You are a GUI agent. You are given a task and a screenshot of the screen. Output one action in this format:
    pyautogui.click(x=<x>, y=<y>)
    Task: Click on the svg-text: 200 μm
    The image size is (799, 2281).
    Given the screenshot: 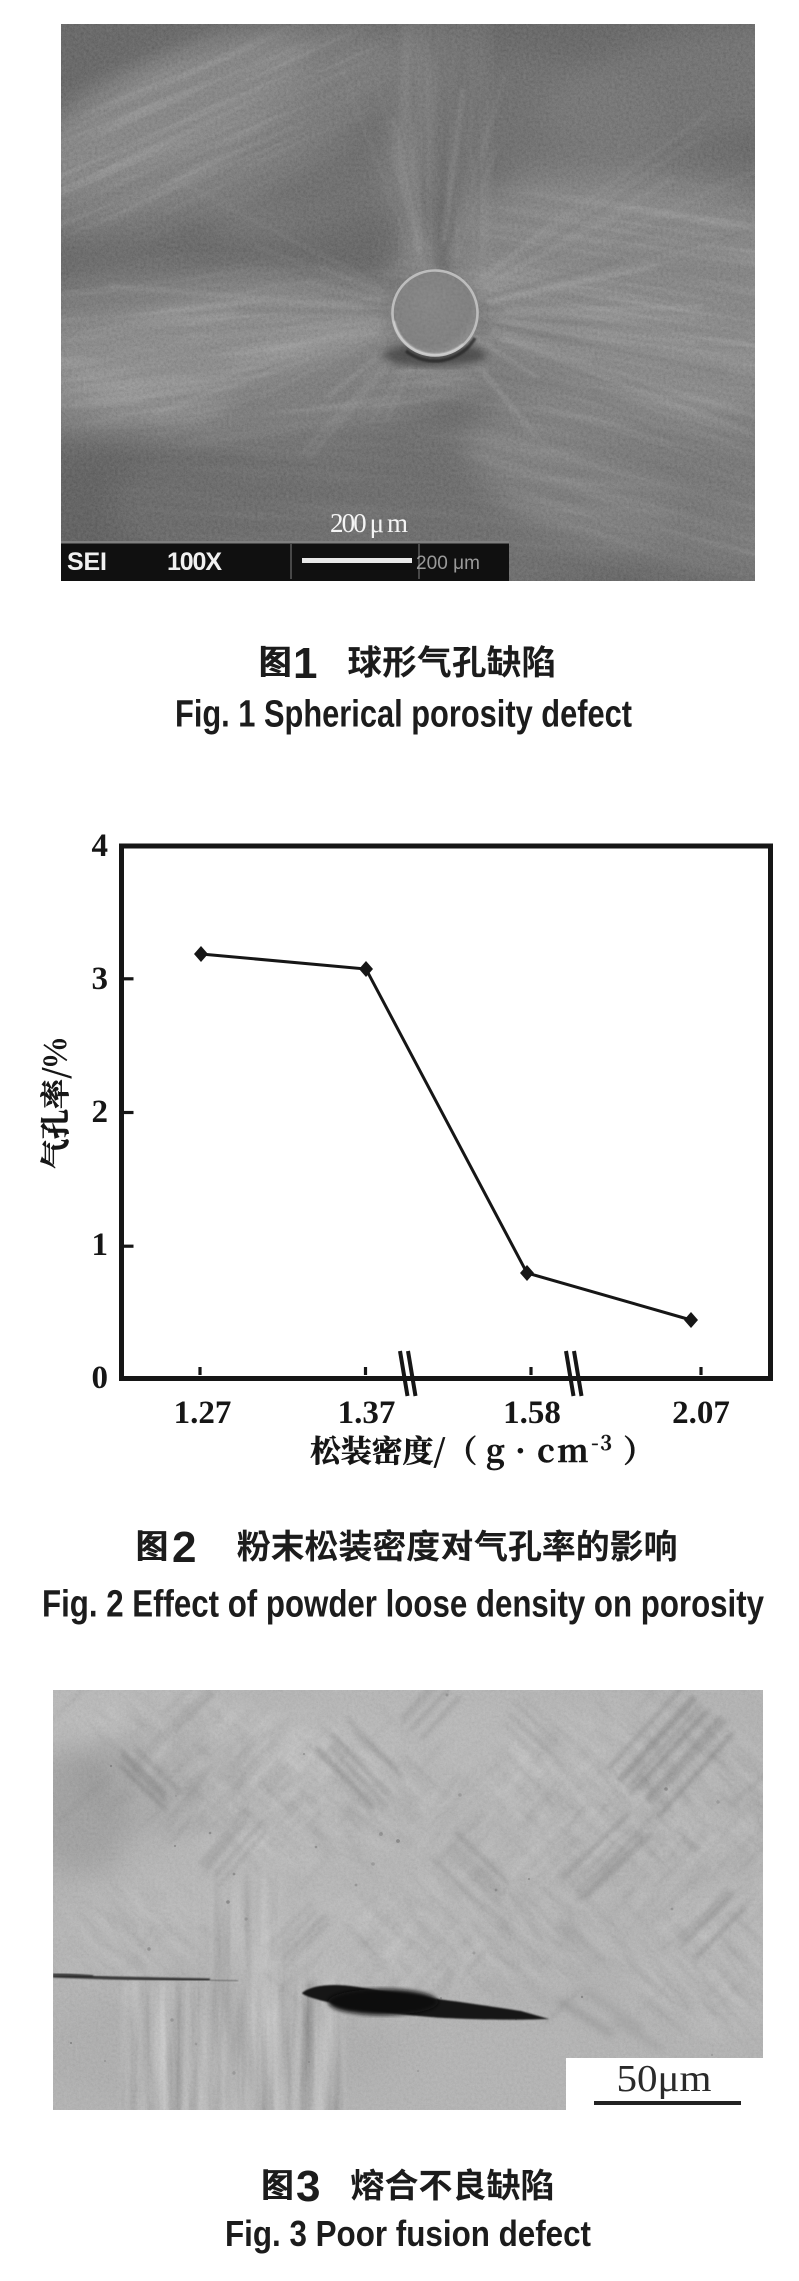 What is the action you would take?
    pyautogui.click(x=448, y=563)
    